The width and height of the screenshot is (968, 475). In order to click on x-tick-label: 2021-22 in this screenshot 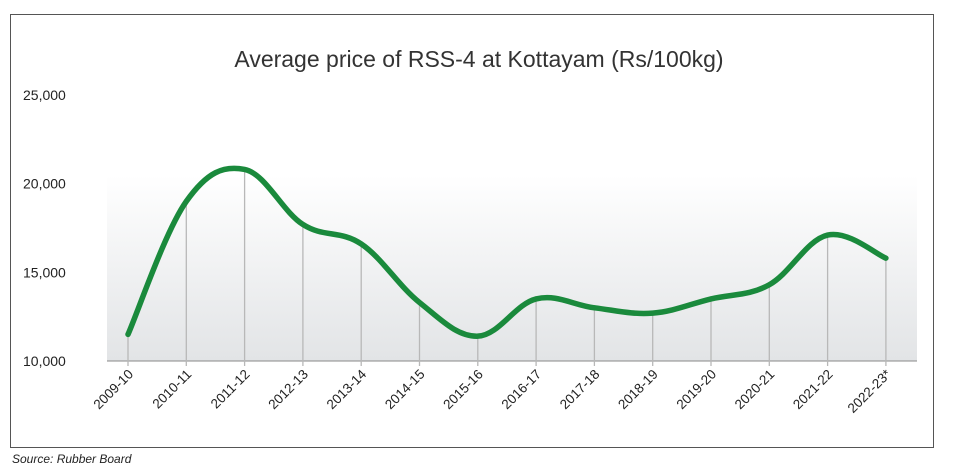, I will do `click(813, 390)`.